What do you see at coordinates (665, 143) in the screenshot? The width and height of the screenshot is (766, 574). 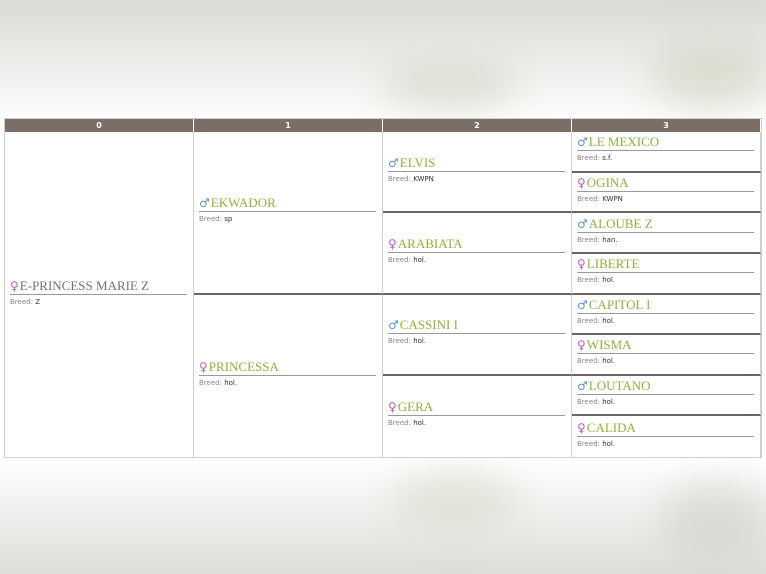 I see `horse-name-link: ♂LE MEXICO` at bounding box center [665, 143].